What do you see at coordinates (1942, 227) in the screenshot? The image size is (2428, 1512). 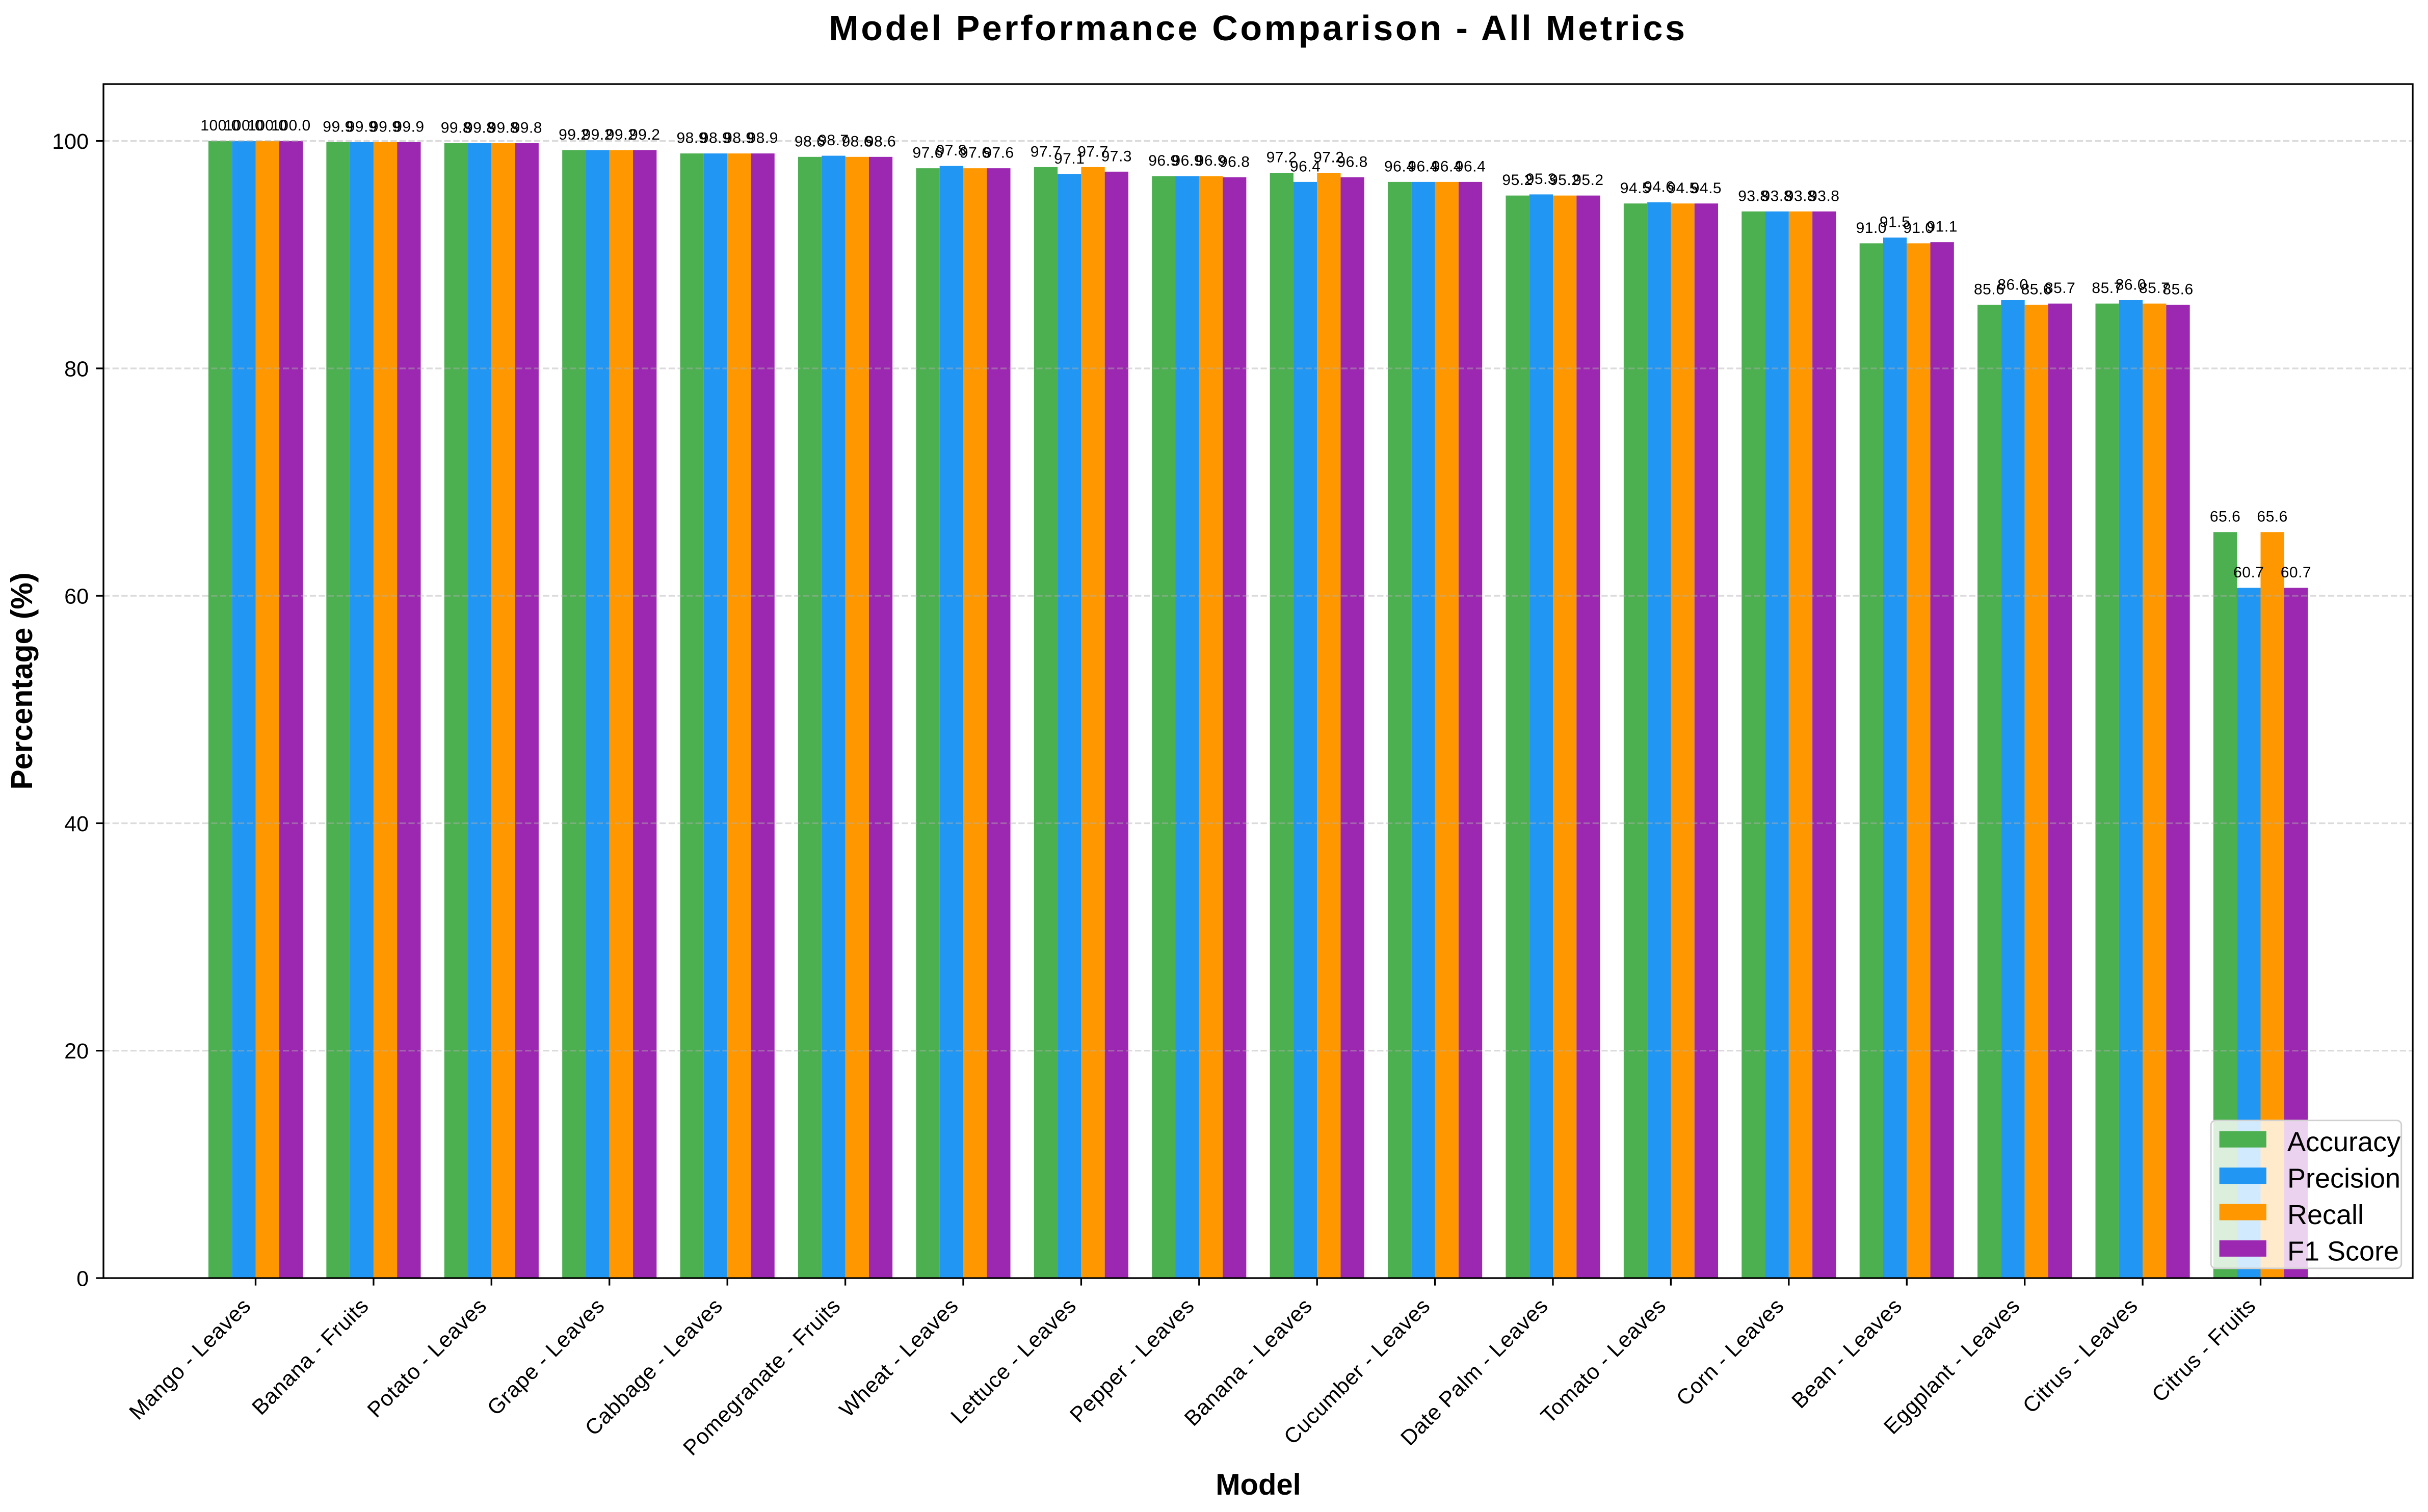 I see `svg-text: 91.1` at bounding box center [1942, 227].